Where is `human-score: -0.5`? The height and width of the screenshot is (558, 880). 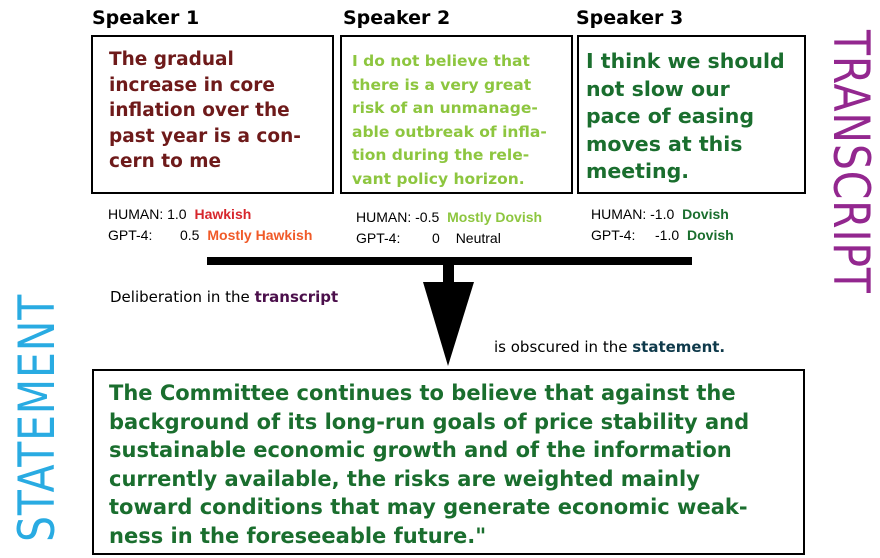
human-score: -0.5 is located at coordinates (427, 217).